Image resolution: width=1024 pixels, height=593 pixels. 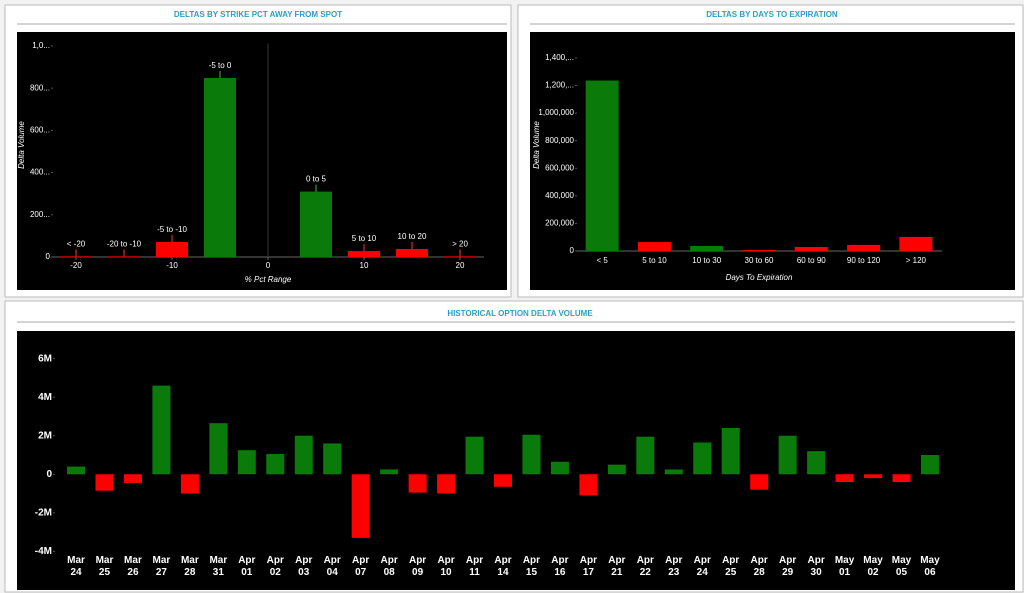 What do you see at coordinates (460, 243) in the screenshot?
I see `data-label: > 20` at bounding box center [460, 243].